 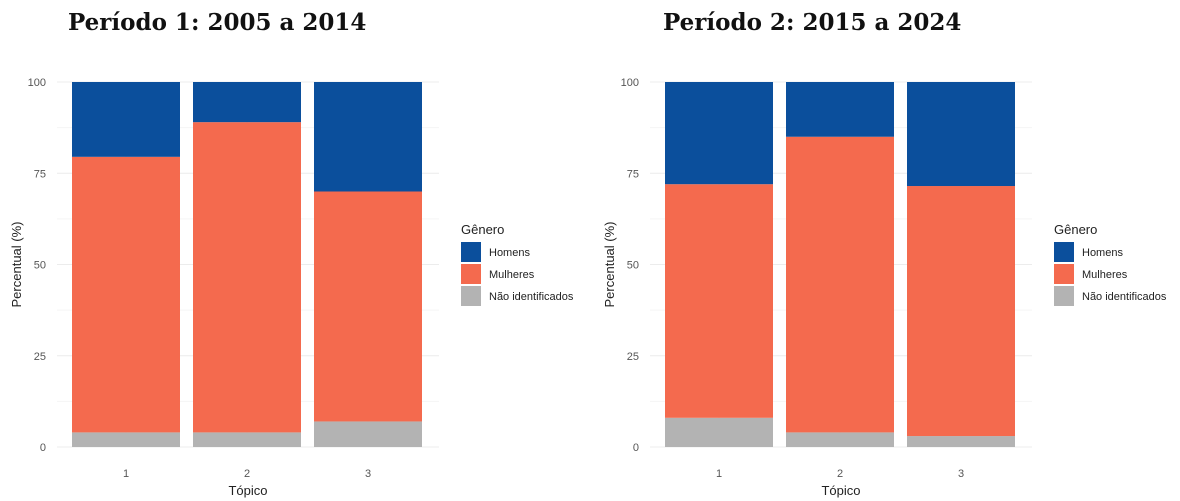 I want to click on chart-title: Período 2: 2015 a 2024, so click(x=812, y=22).